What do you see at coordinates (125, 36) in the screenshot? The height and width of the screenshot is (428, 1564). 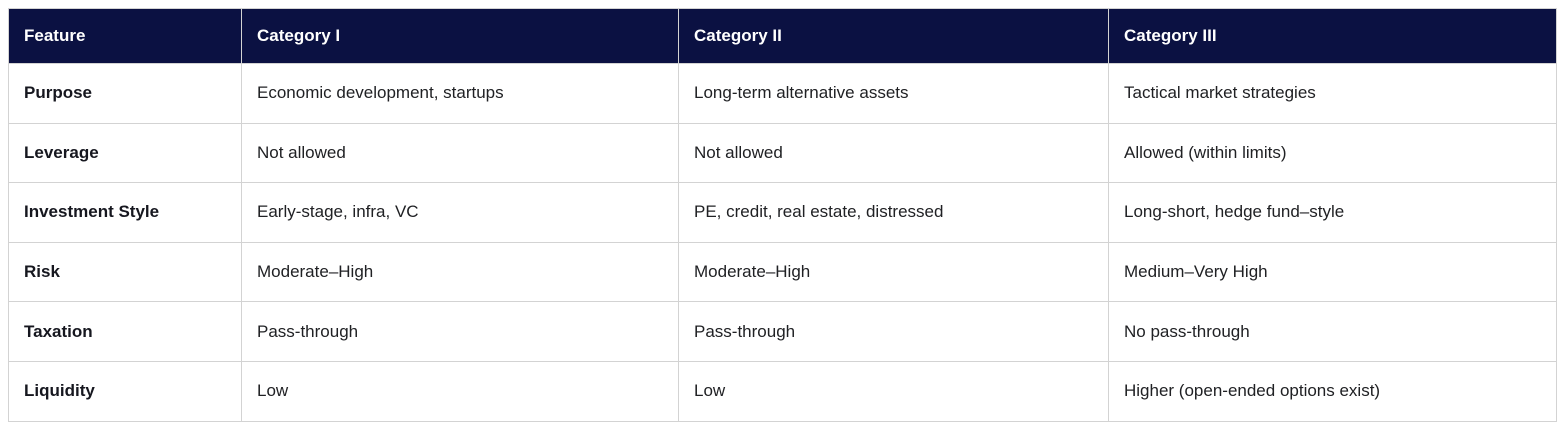 I see `column-header-feature: Feature` at bounding box center [125, 36].